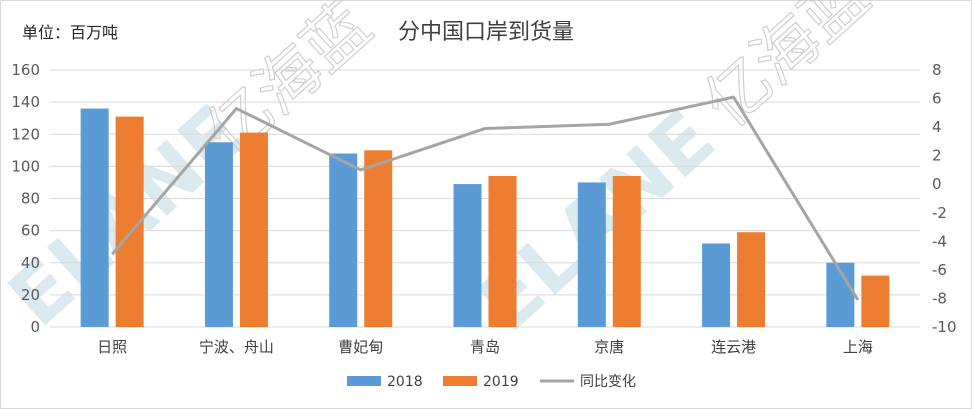  Describe the element at coordinates (218, 234) in the screenshot. I see `bar-2018-宁波、舟山` at that location.